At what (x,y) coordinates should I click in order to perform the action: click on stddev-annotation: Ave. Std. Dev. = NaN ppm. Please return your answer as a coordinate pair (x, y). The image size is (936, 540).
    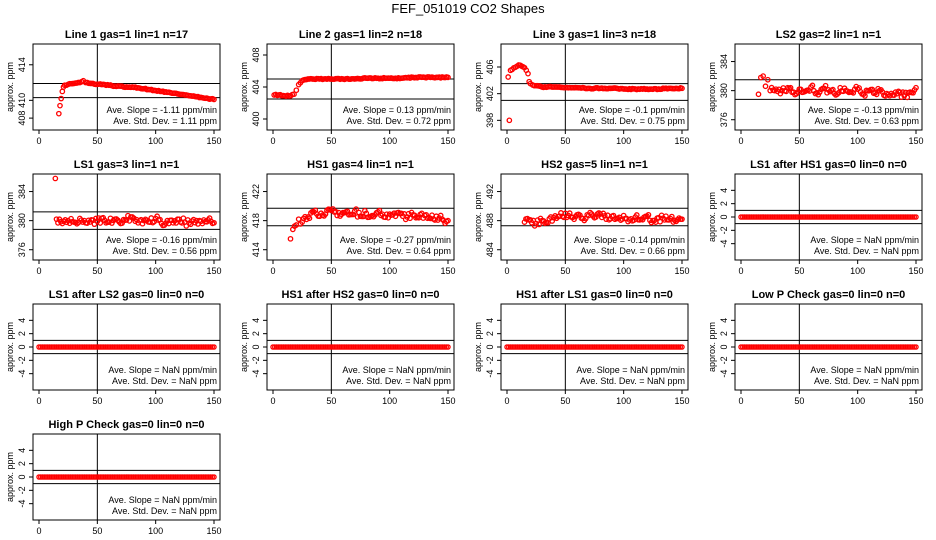
    Looking at the image, I should click on (164, 511).